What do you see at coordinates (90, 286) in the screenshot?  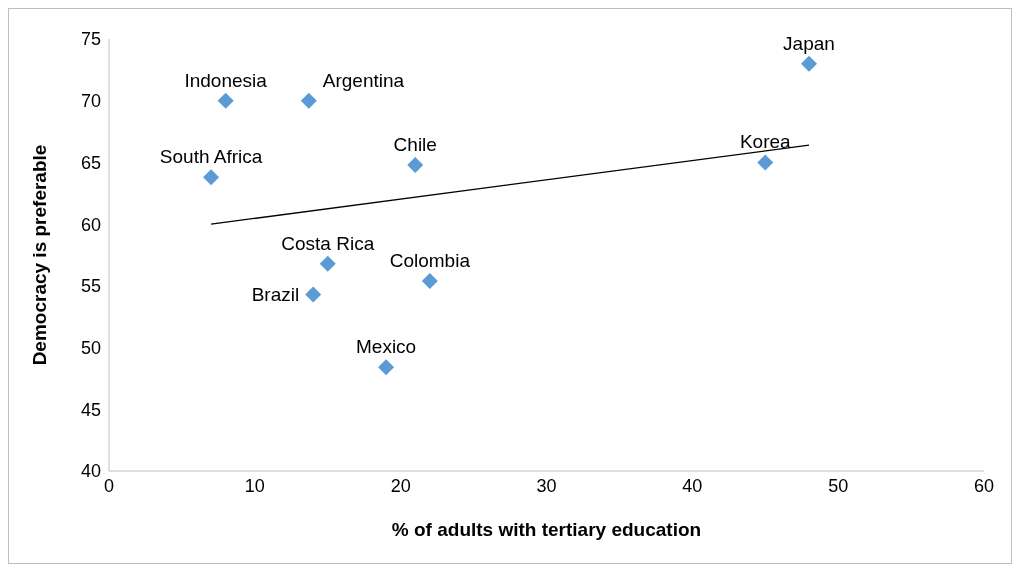 I see `y-tick-label: 55` at bounding box center [90, 286].